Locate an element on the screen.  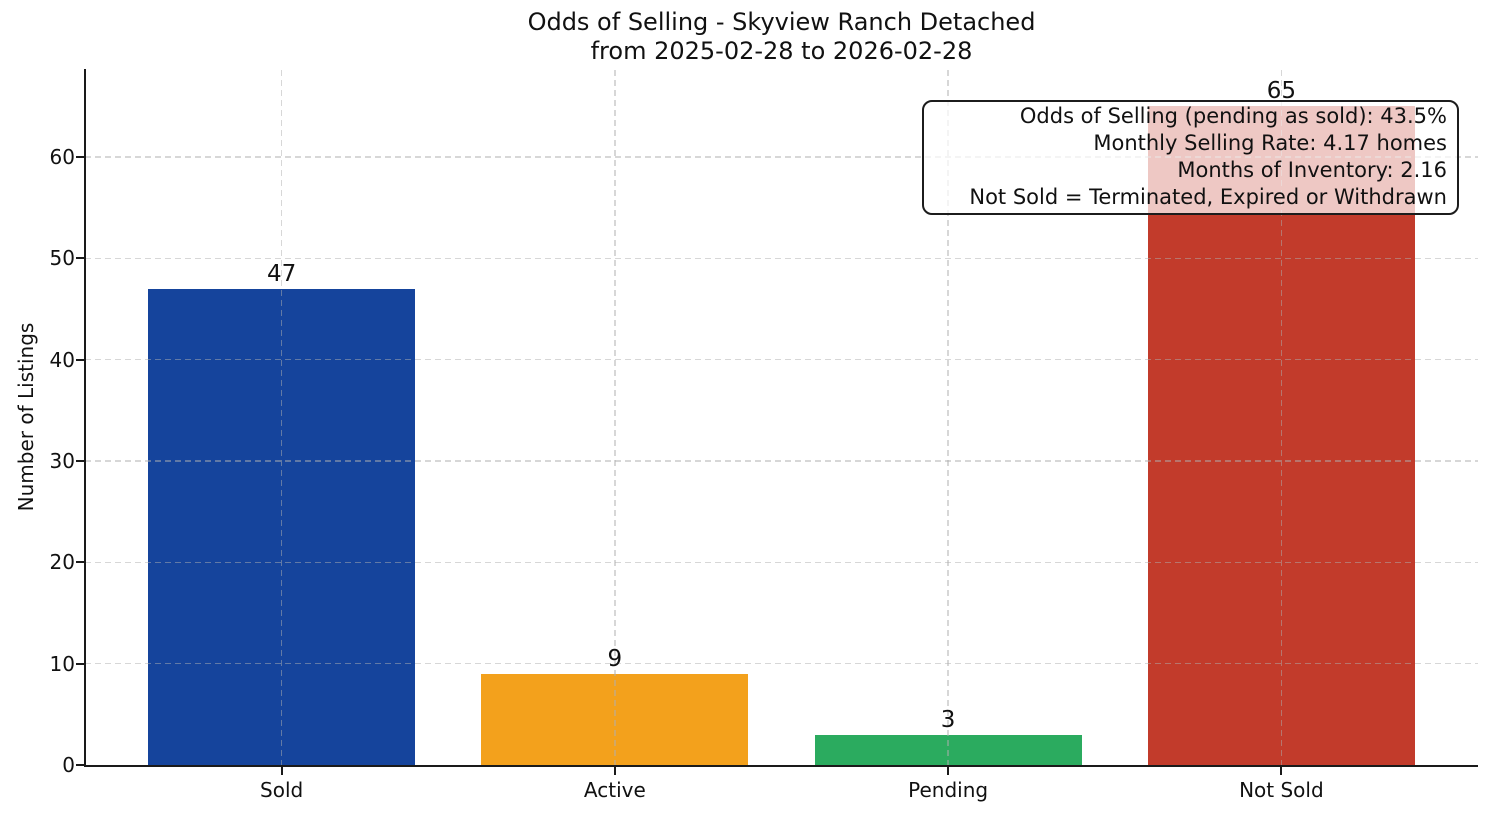
y-tick-label-30: 30 is located at coordinates (62, 461).